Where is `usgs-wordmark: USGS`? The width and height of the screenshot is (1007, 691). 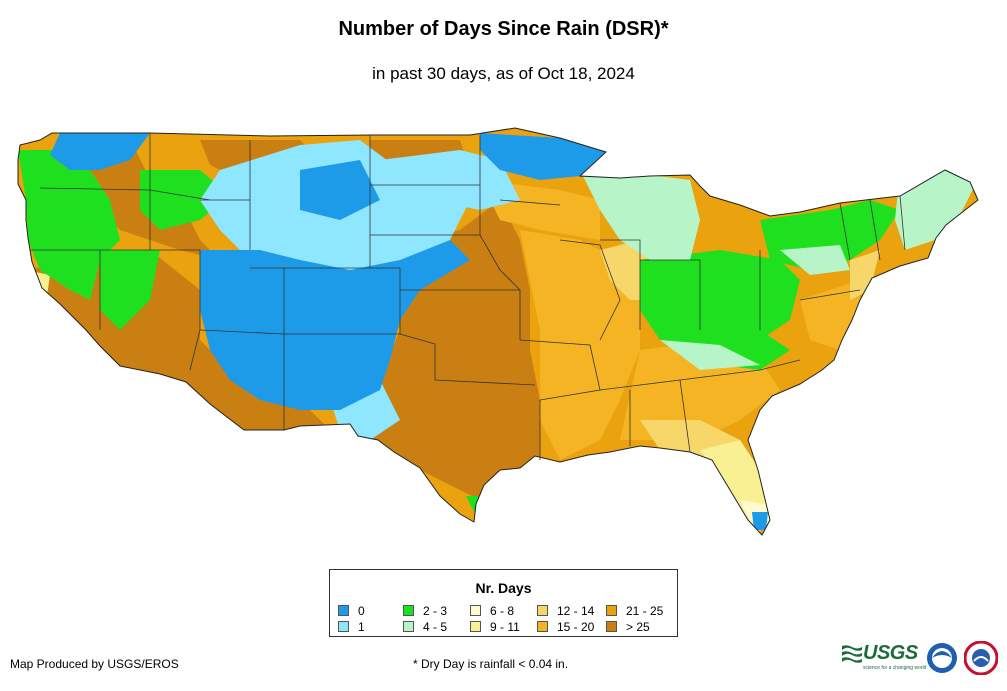
usgs-wordmark: USGS is located at coordinates (890, 653).